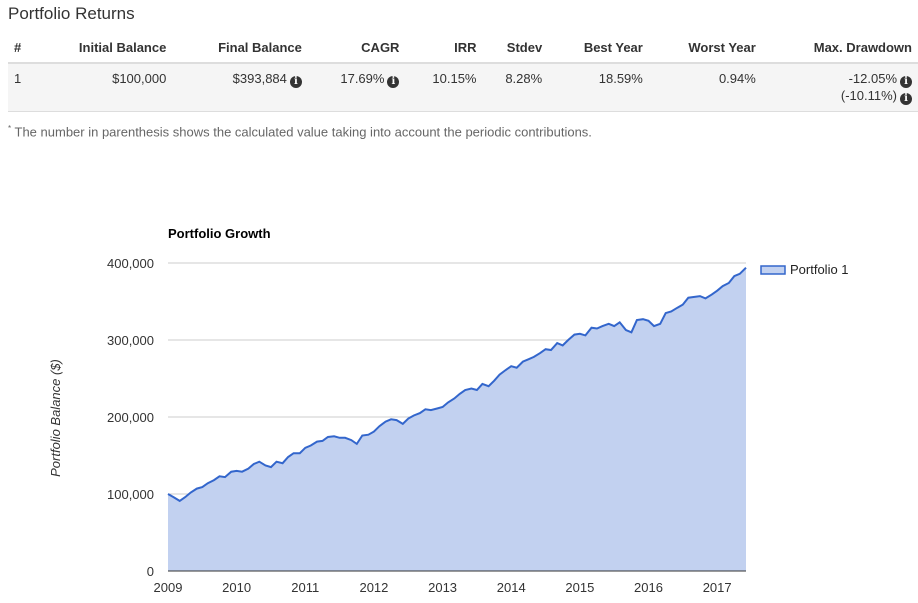 The height and width of the screenshot is (603, 918). I want to click on footnote-marker: *, so click(10, 128).